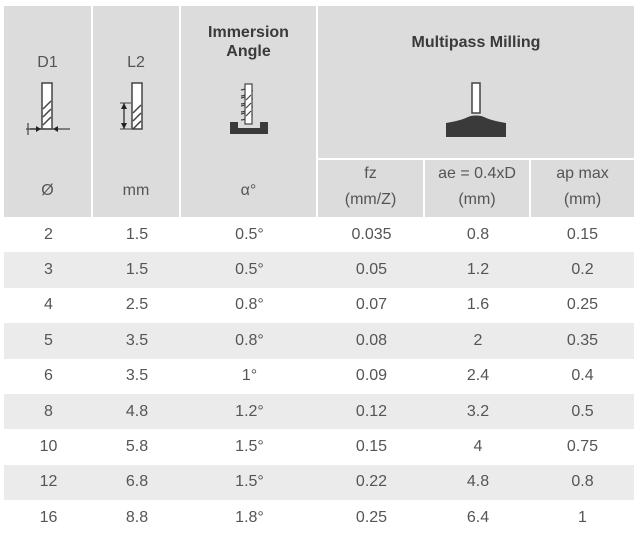 Image resolution: width=638 pixels, height=541 pixels. What do you see at coordinates (371, 482) in the screenshot?
I see `fz-cell: 0.22` at bounding box center [371, 482].